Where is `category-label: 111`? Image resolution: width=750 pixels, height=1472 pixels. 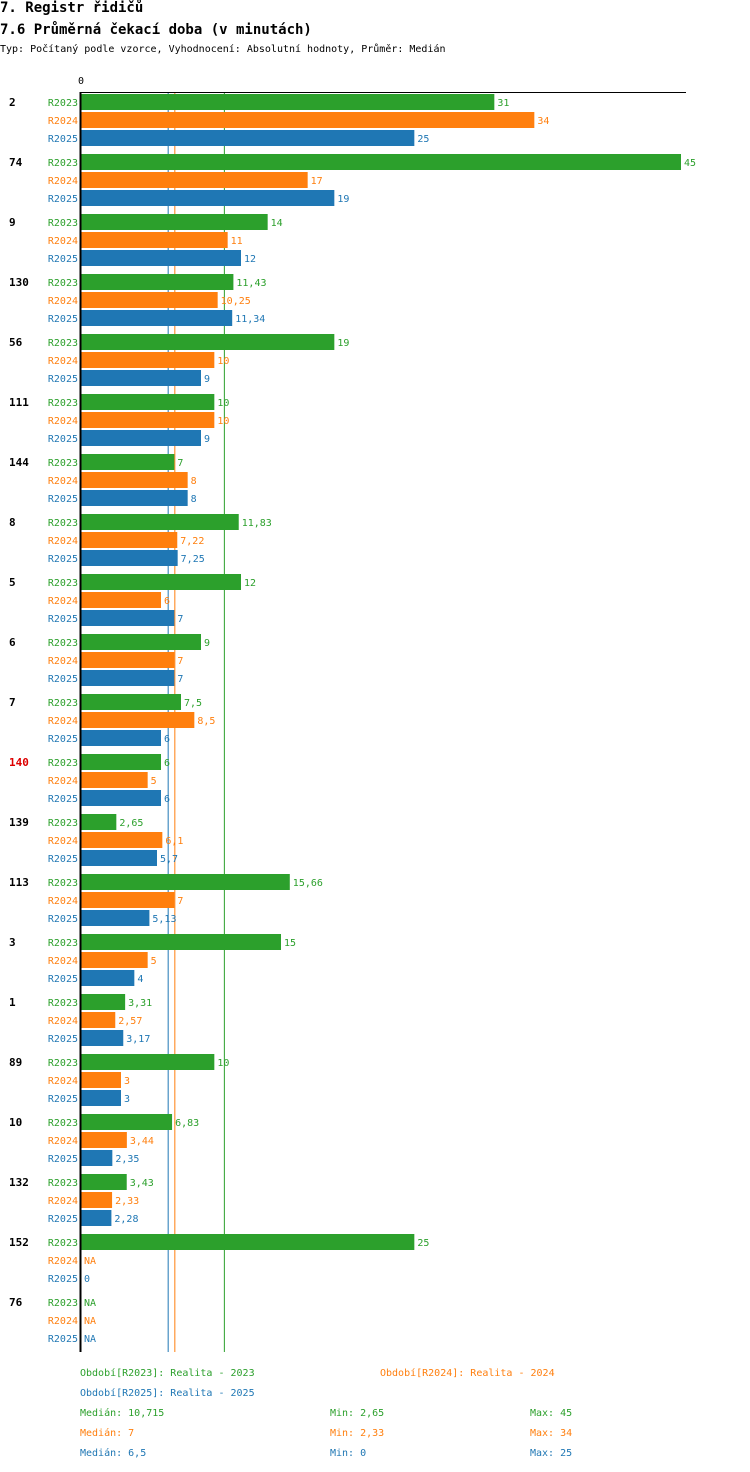
category-label: 111 is located at coordinates (19, 402).